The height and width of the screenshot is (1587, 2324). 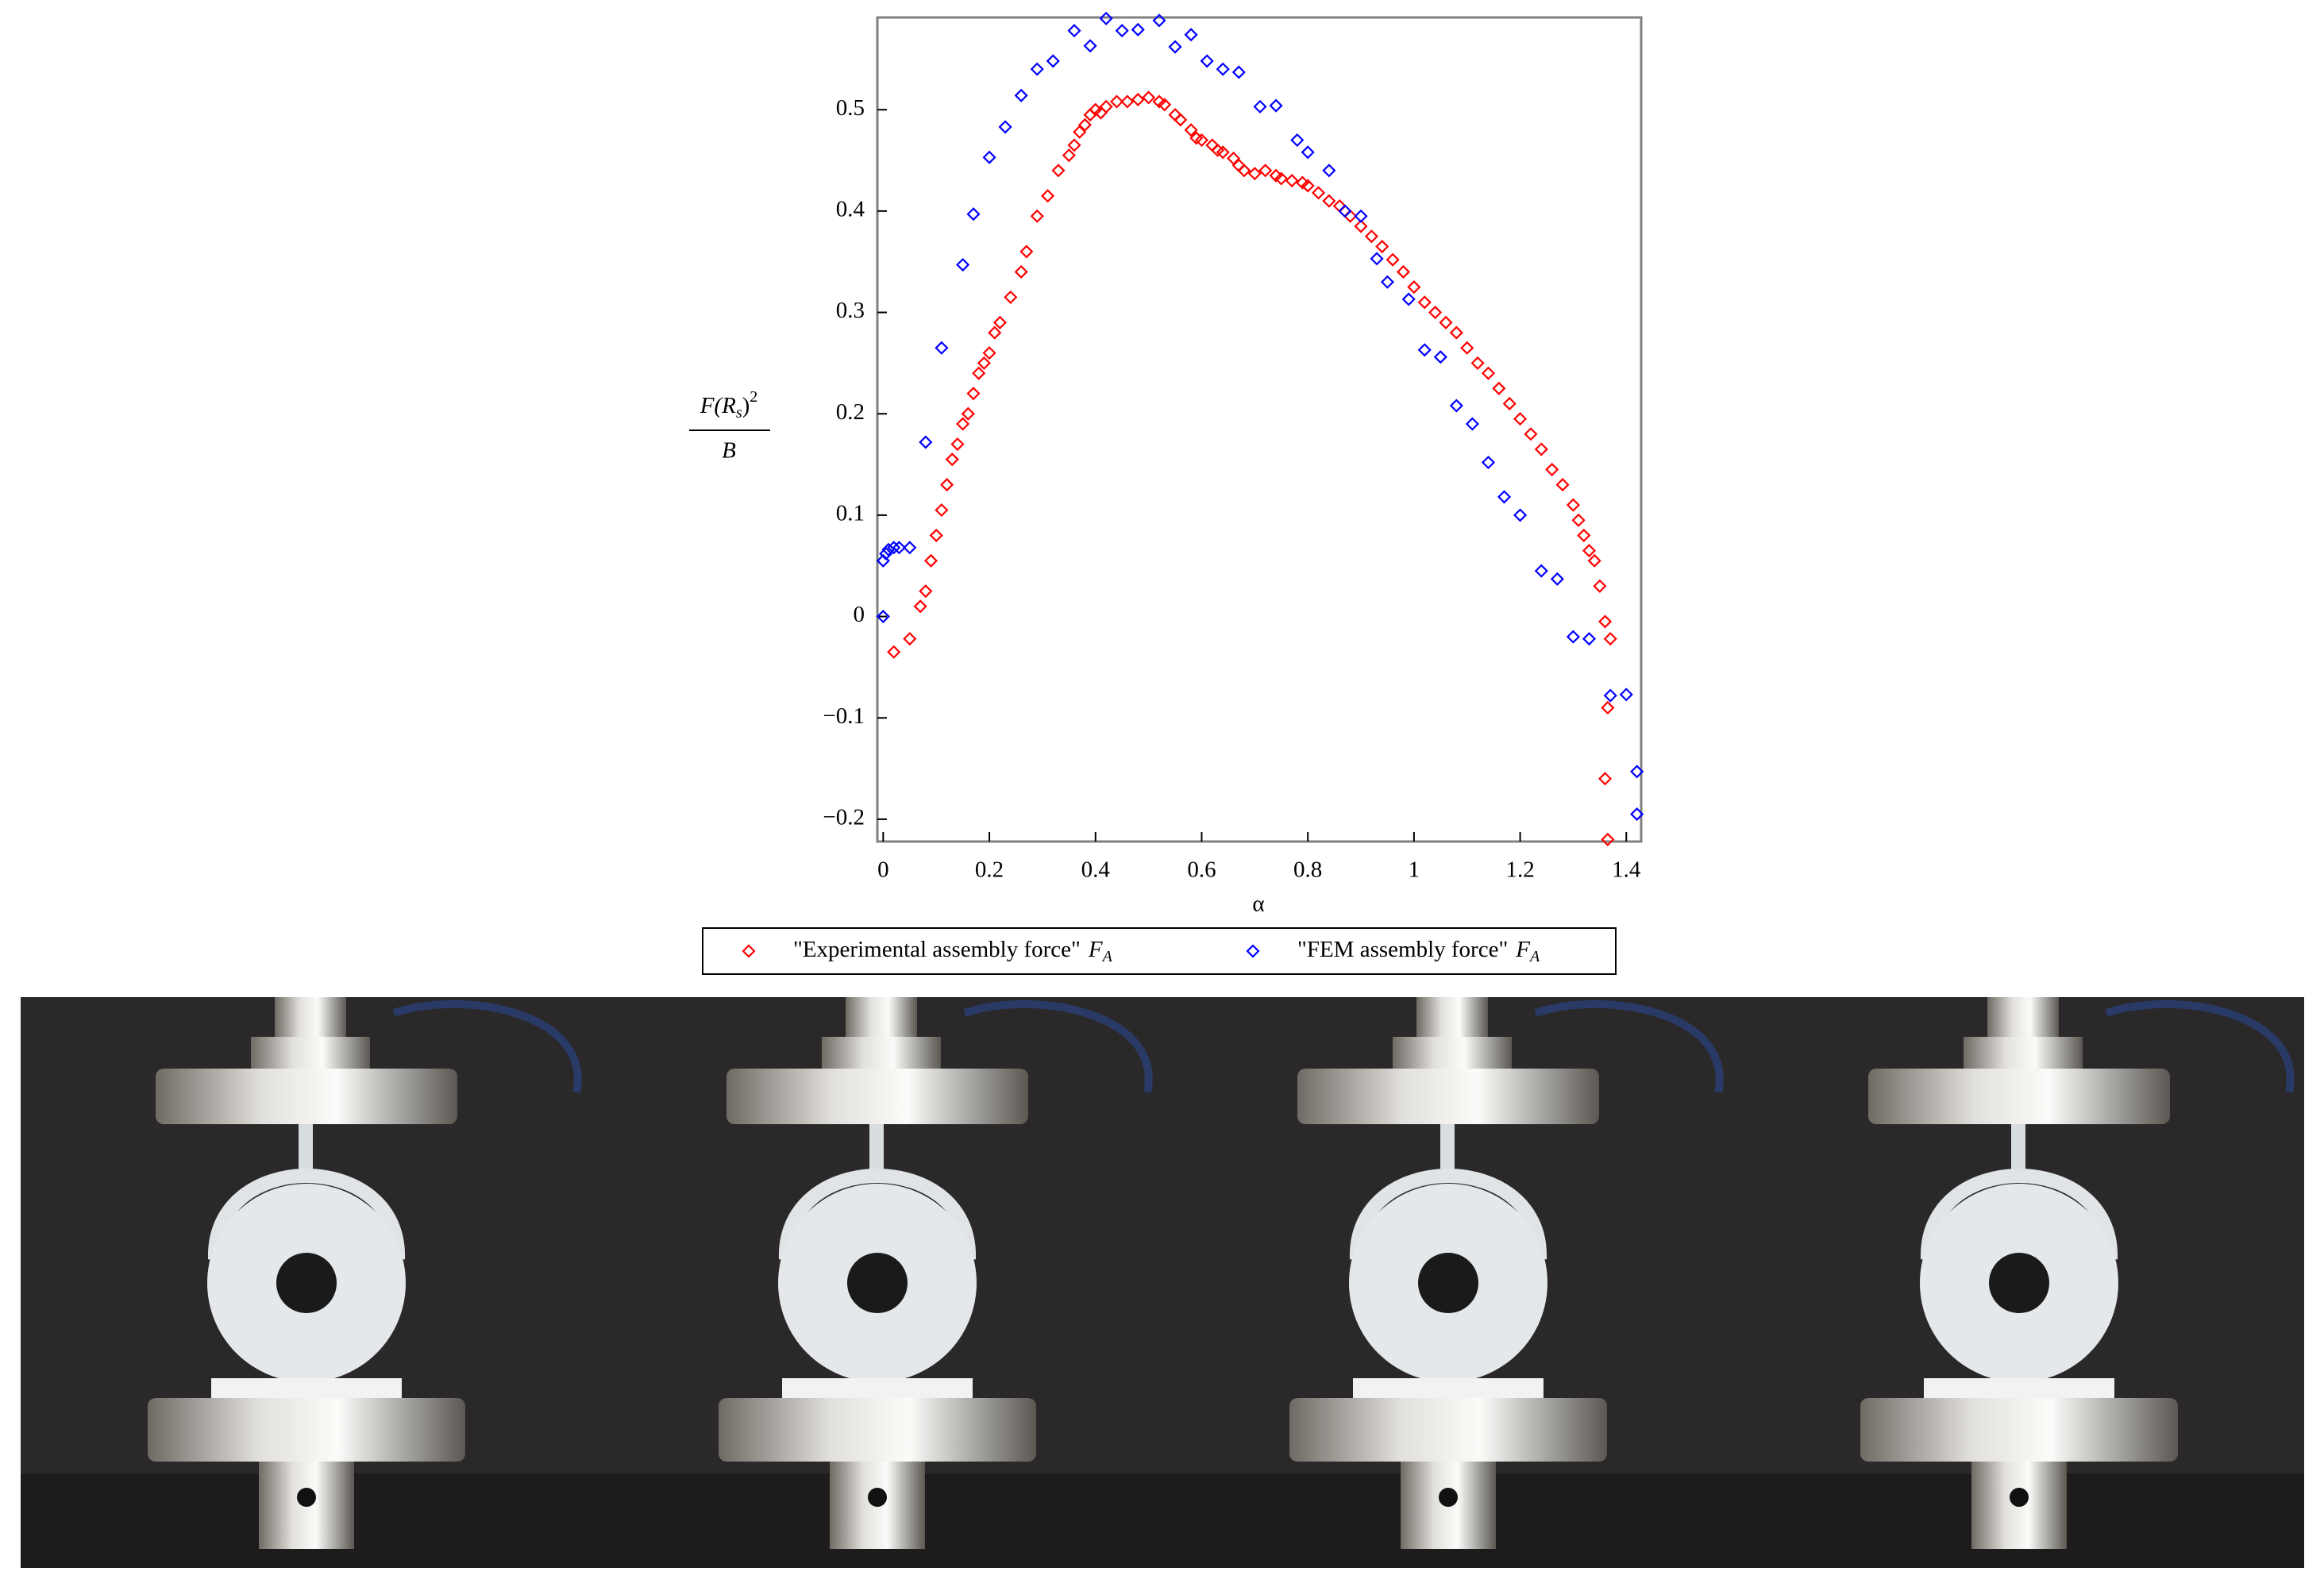 I want to click on x-tick-label: 0.8, so click(x=1307, y=870).